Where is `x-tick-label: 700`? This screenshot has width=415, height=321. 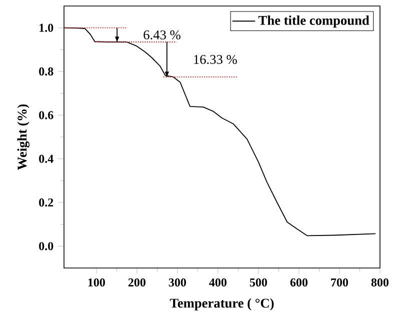 x-tick-label: 700 is located at coordinates (339, 282).